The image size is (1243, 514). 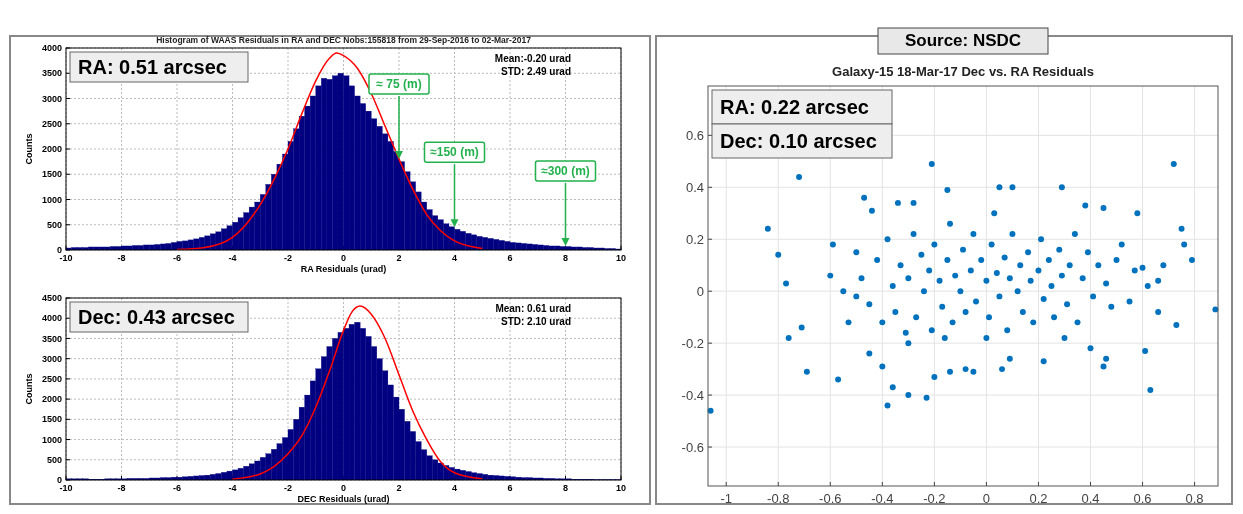 What do you see at coordinates (399, 84) in the screenshot?
I see `annotation: ≈ 75 (m)` at bounding box center [399, 84].